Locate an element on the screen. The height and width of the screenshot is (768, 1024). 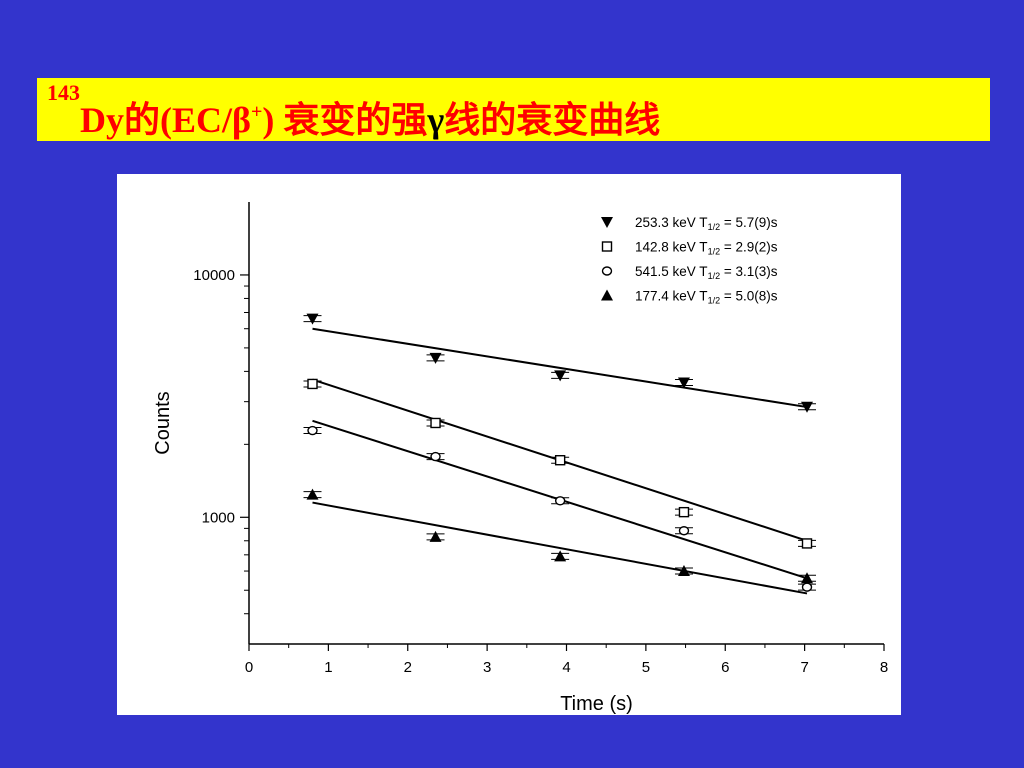
legend-label-4: 177.4 keV T1/2 = 5.0(8)s is located at coordinates (706, 297).